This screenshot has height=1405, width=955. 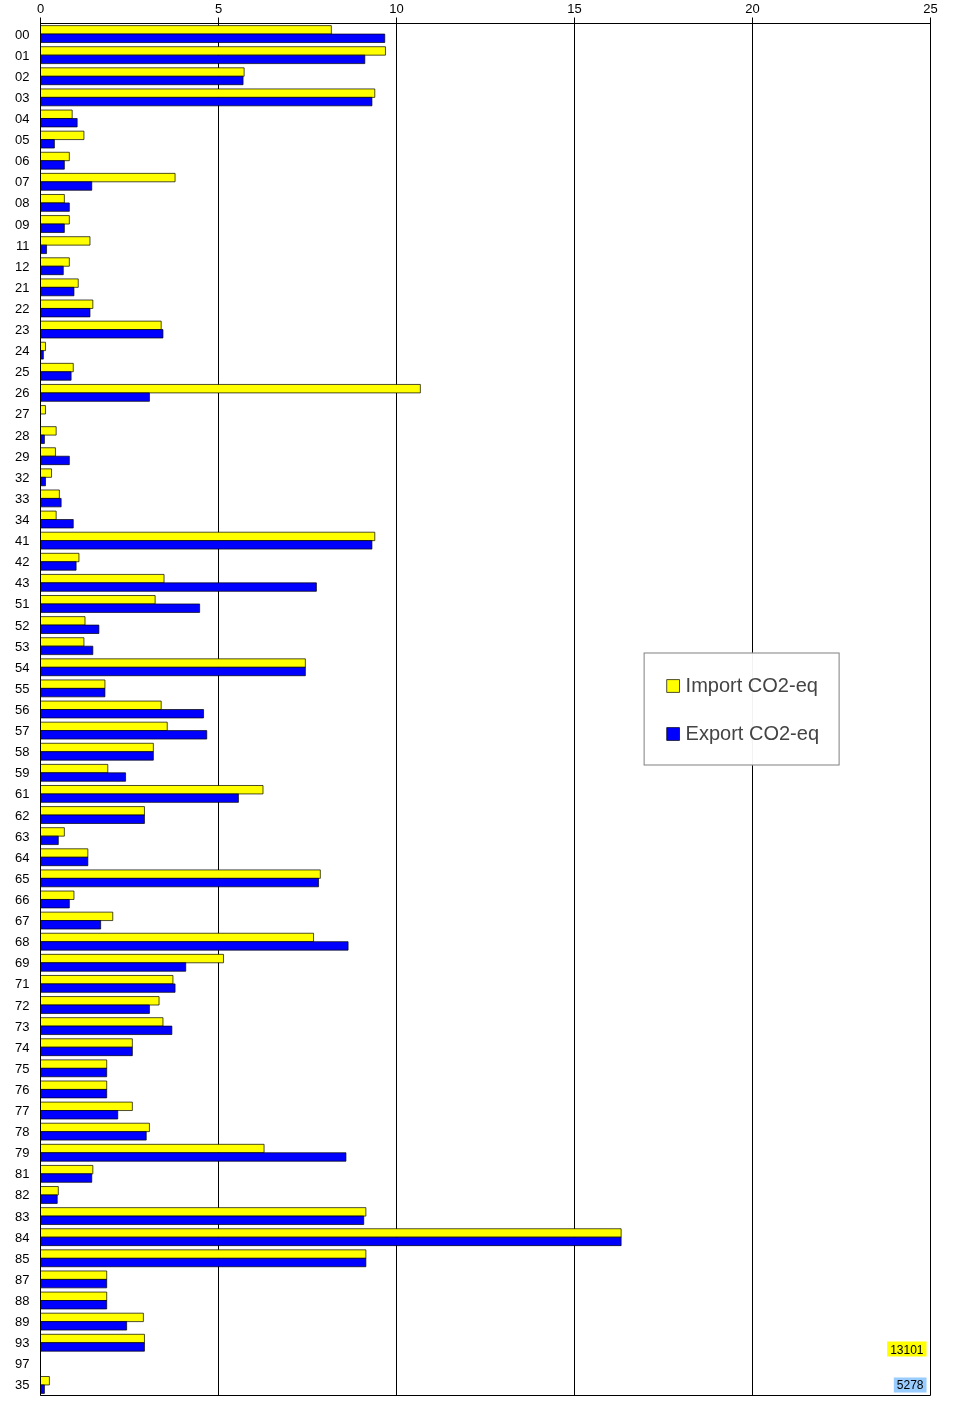 I want to click on y-tick-label: 89, so click(x=22, y=1322).